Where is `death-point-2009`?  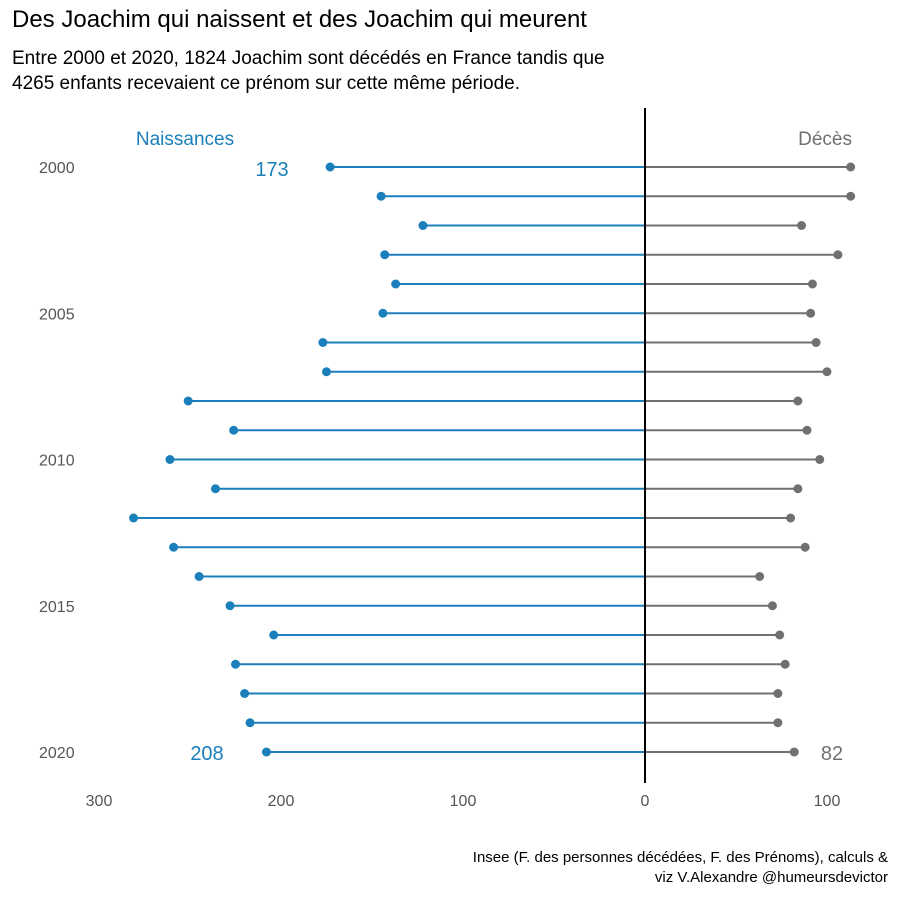 death-point-2009 is located at coordinates (807, 430).